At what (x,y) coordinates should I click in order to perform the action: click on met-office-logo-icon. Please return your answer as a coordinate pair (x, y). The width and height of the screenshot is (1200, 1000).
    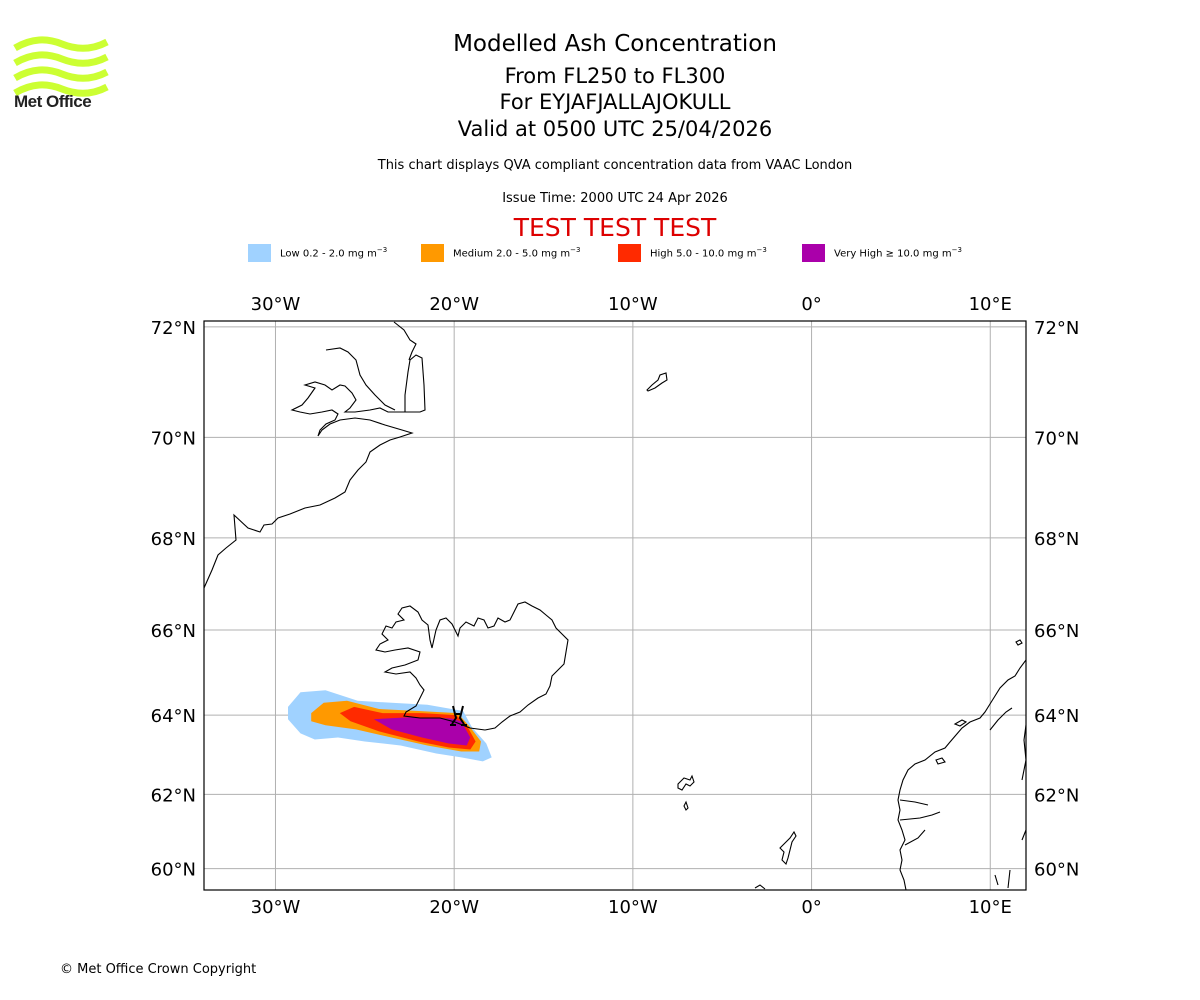
    Looking at the image, I should click on (61, 66).